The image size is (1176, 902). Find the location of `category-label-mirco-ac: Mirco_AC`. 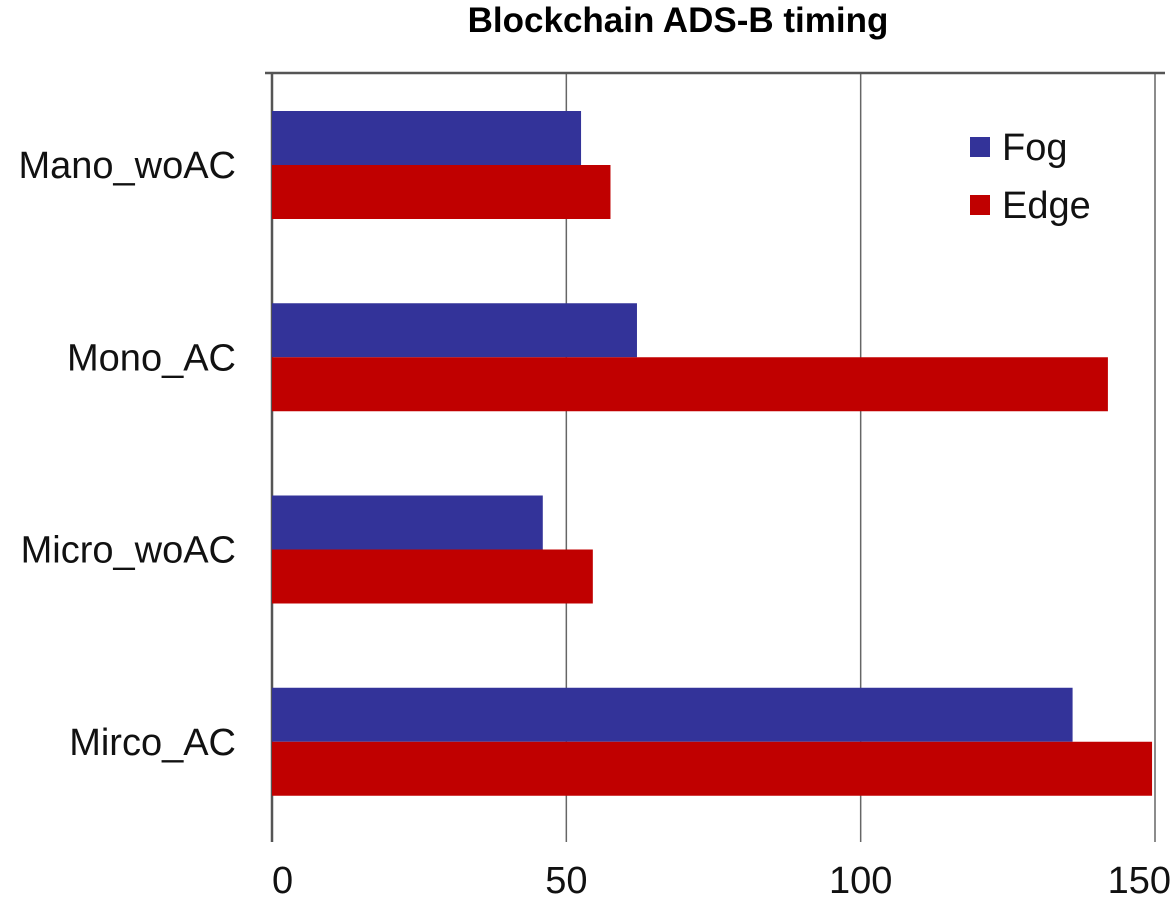

category-label-mirco-ac: Mirco_AC is located at coordinates (152, 743).